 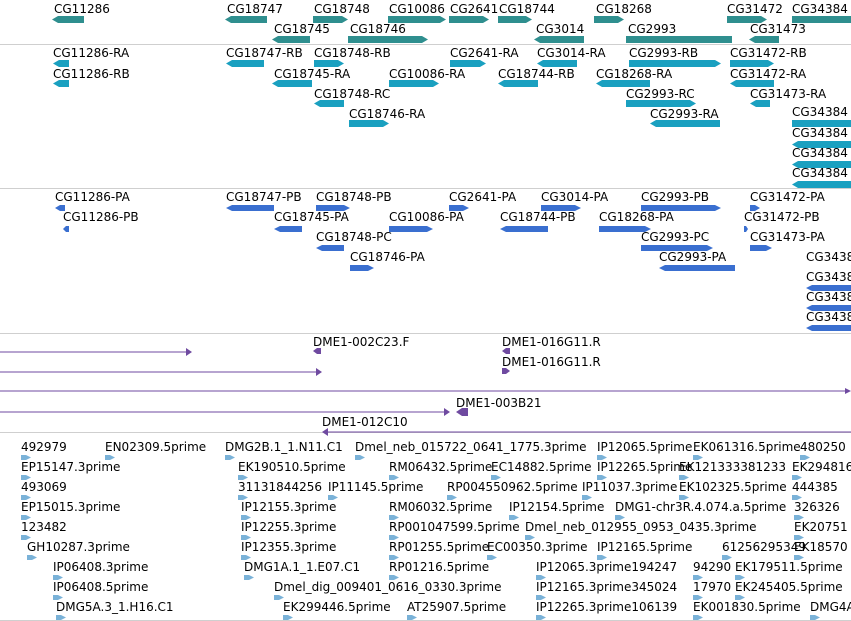 I want to click on gene-label: CG18746, so click(x=378, y=29).